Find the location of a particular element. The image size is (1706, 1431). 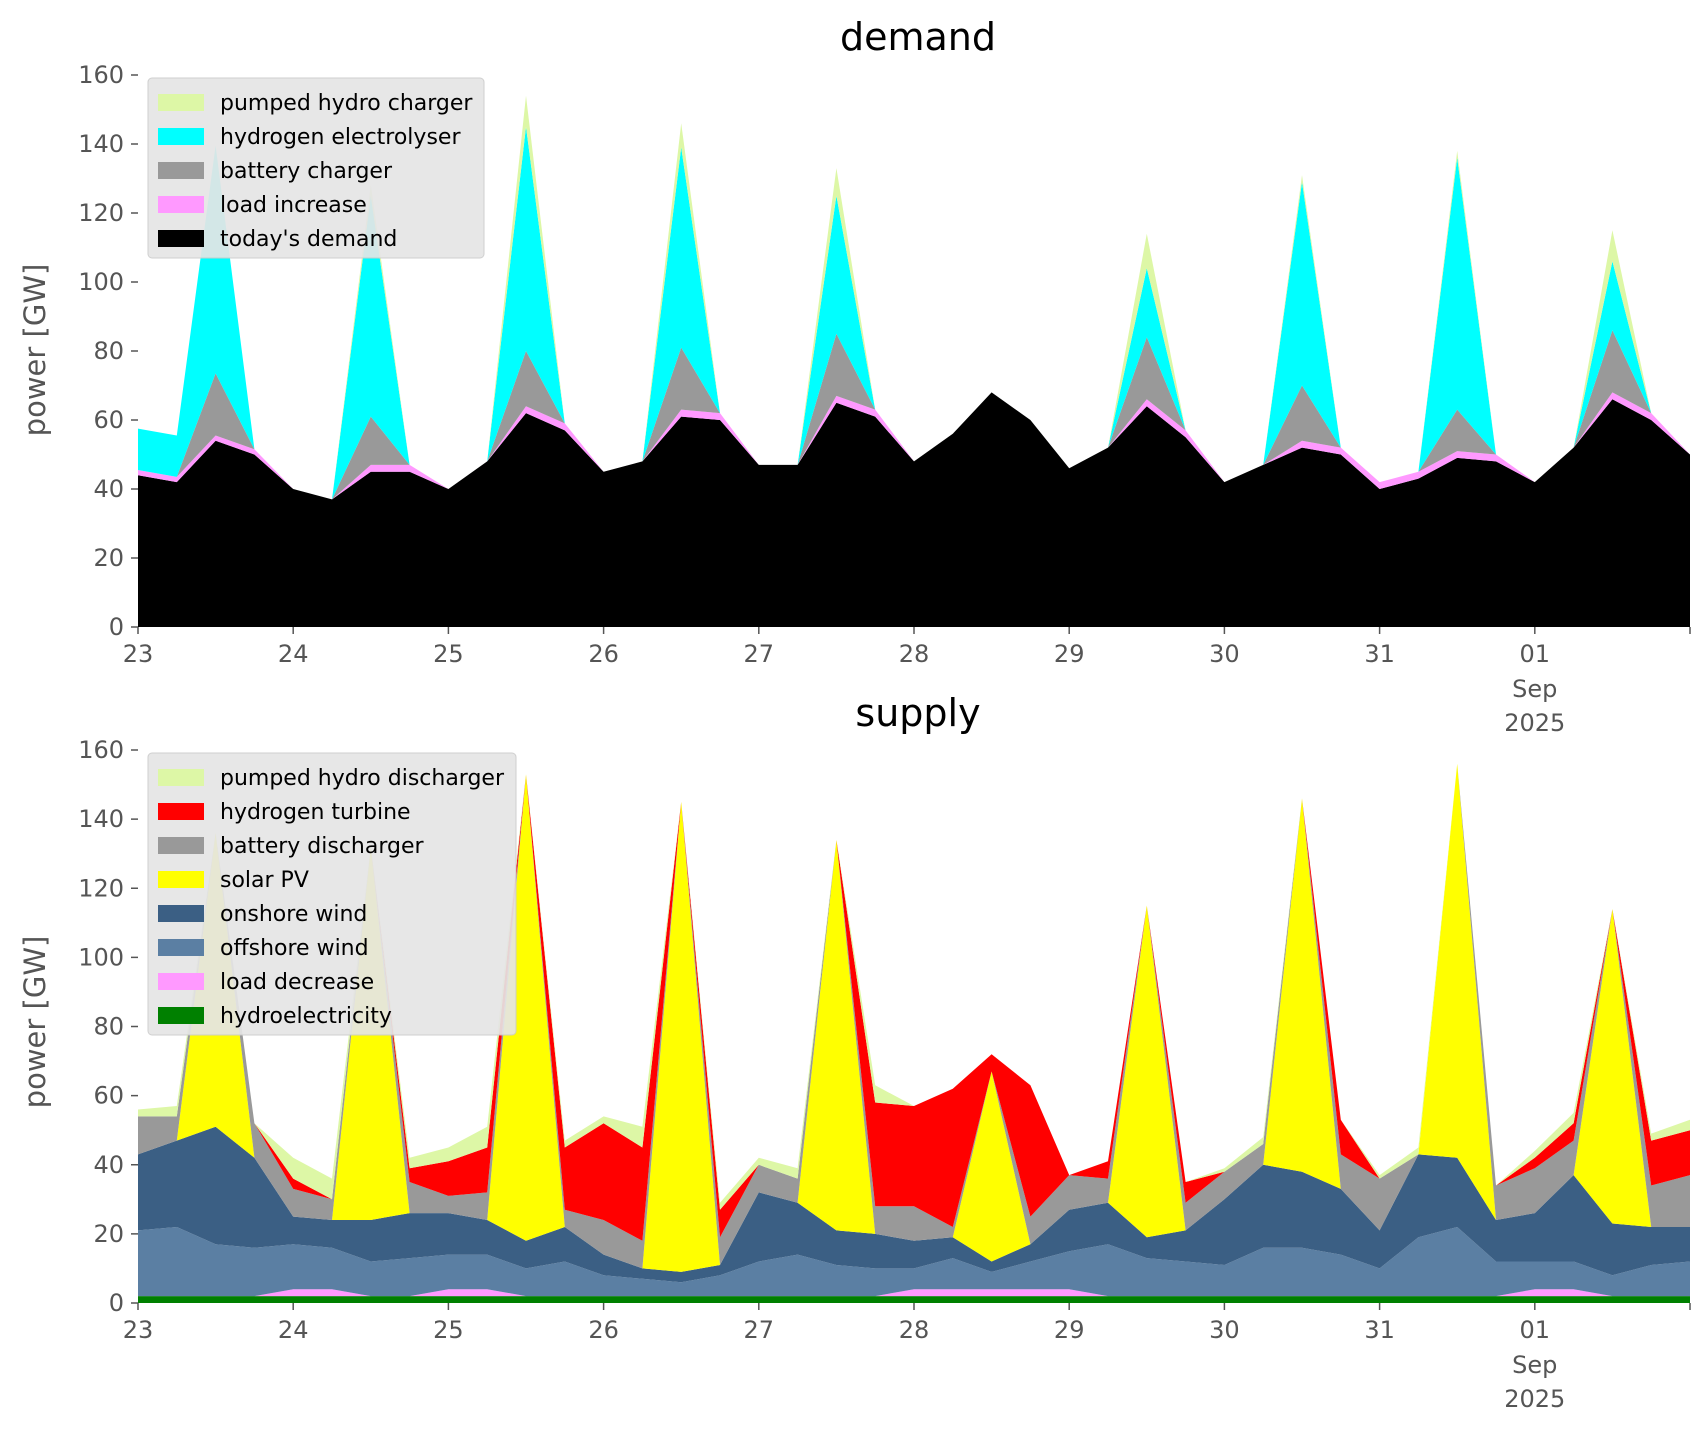

supply-area-hydroelectricity is located at coordinates (914, 1299).